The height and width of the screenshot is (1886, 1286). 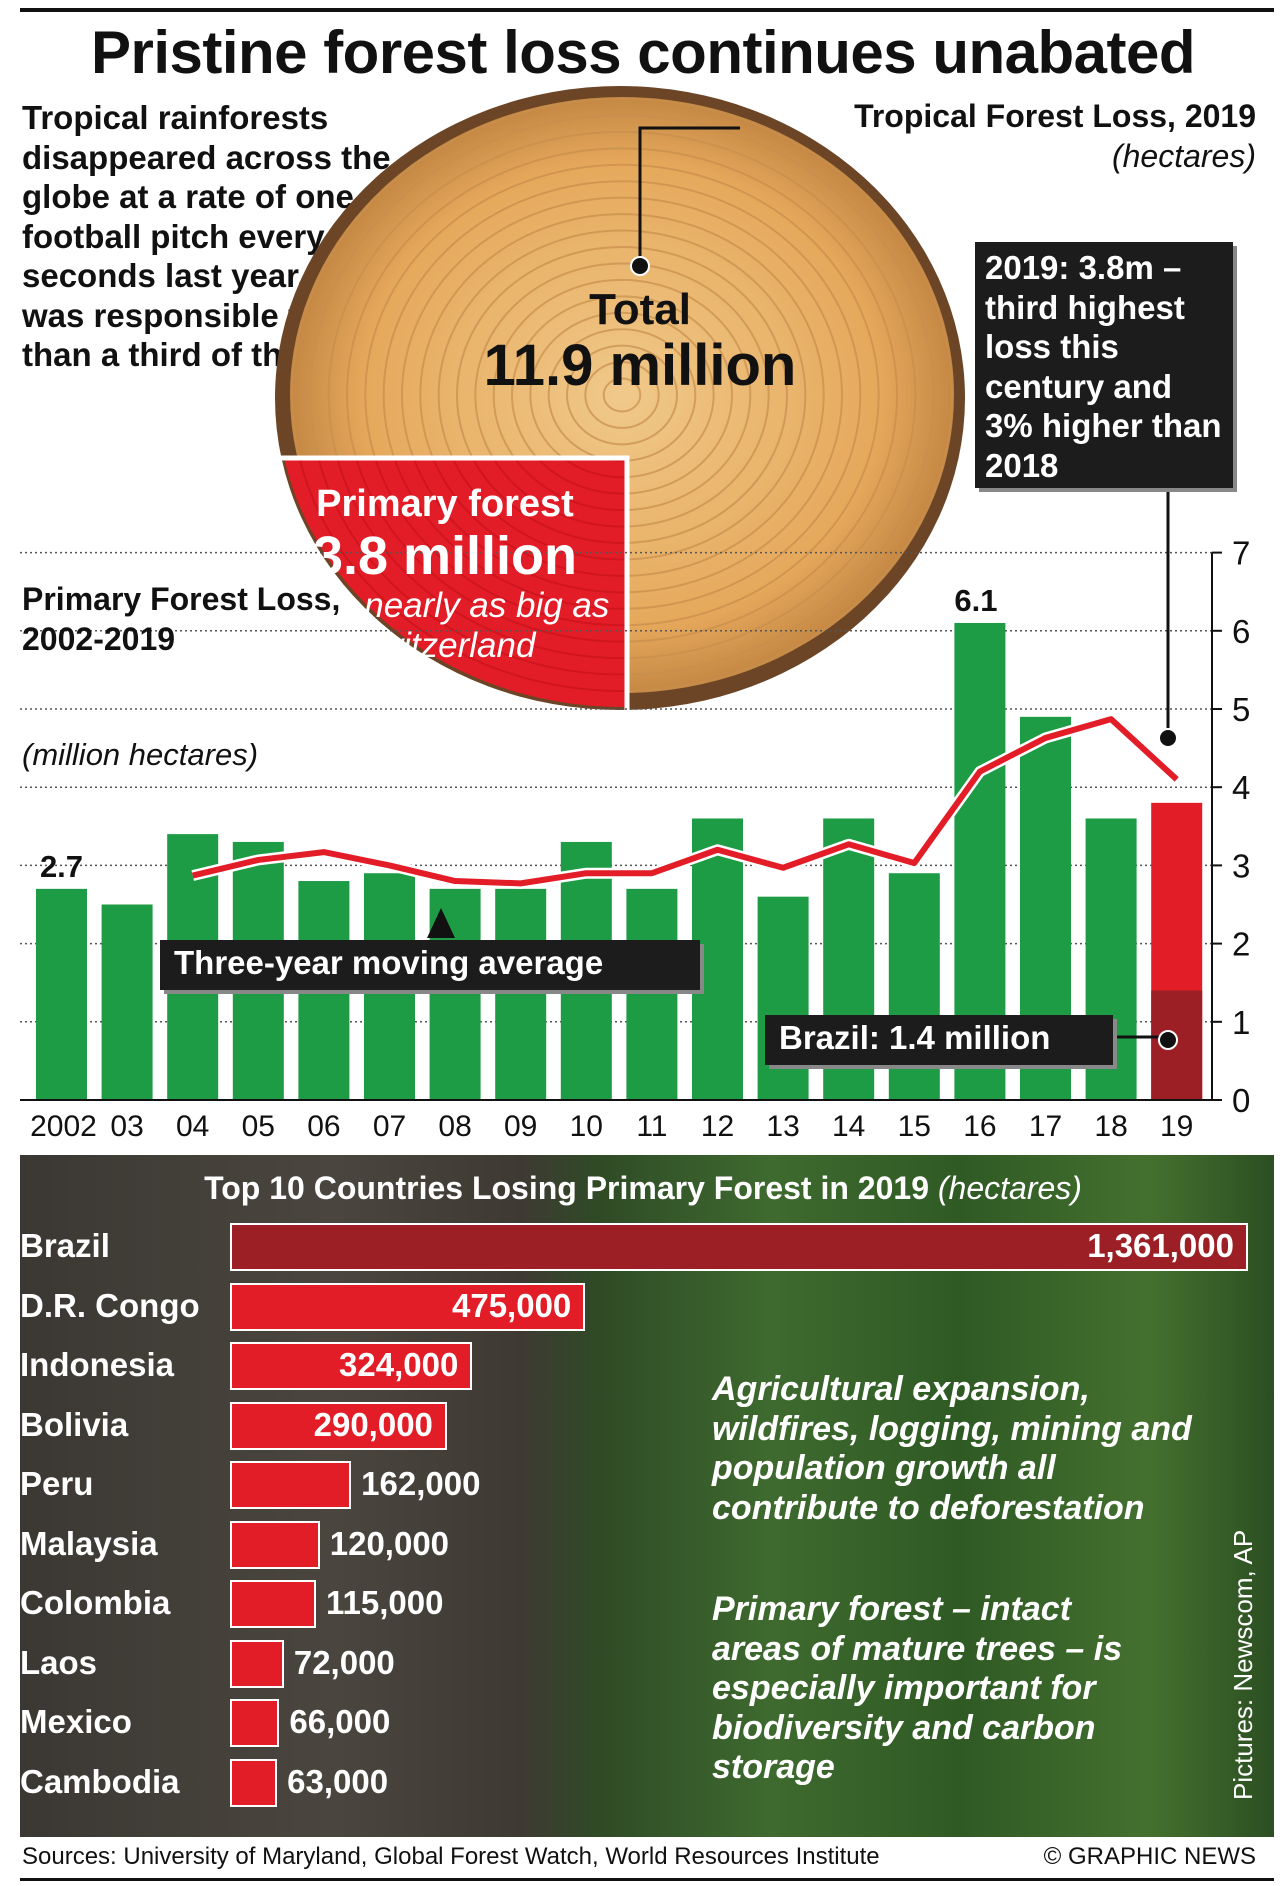 I want to click on y-tick-label: 2, so click(x=1241, y=944).